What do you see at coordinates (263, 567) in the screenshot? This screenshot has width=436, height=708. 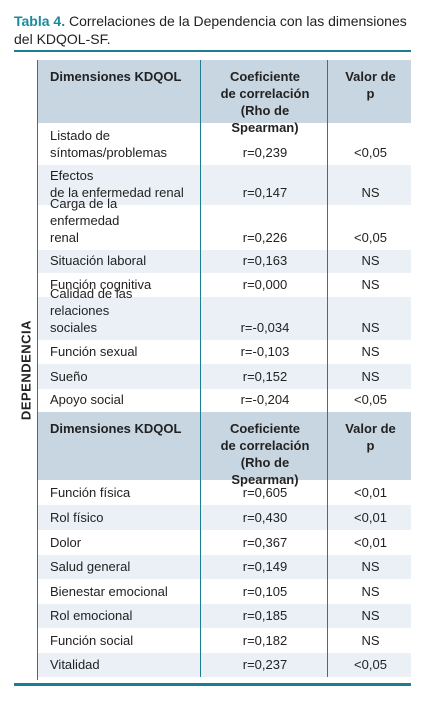 I see `table-cell: r=0,149` at bounding box center [263, 567].